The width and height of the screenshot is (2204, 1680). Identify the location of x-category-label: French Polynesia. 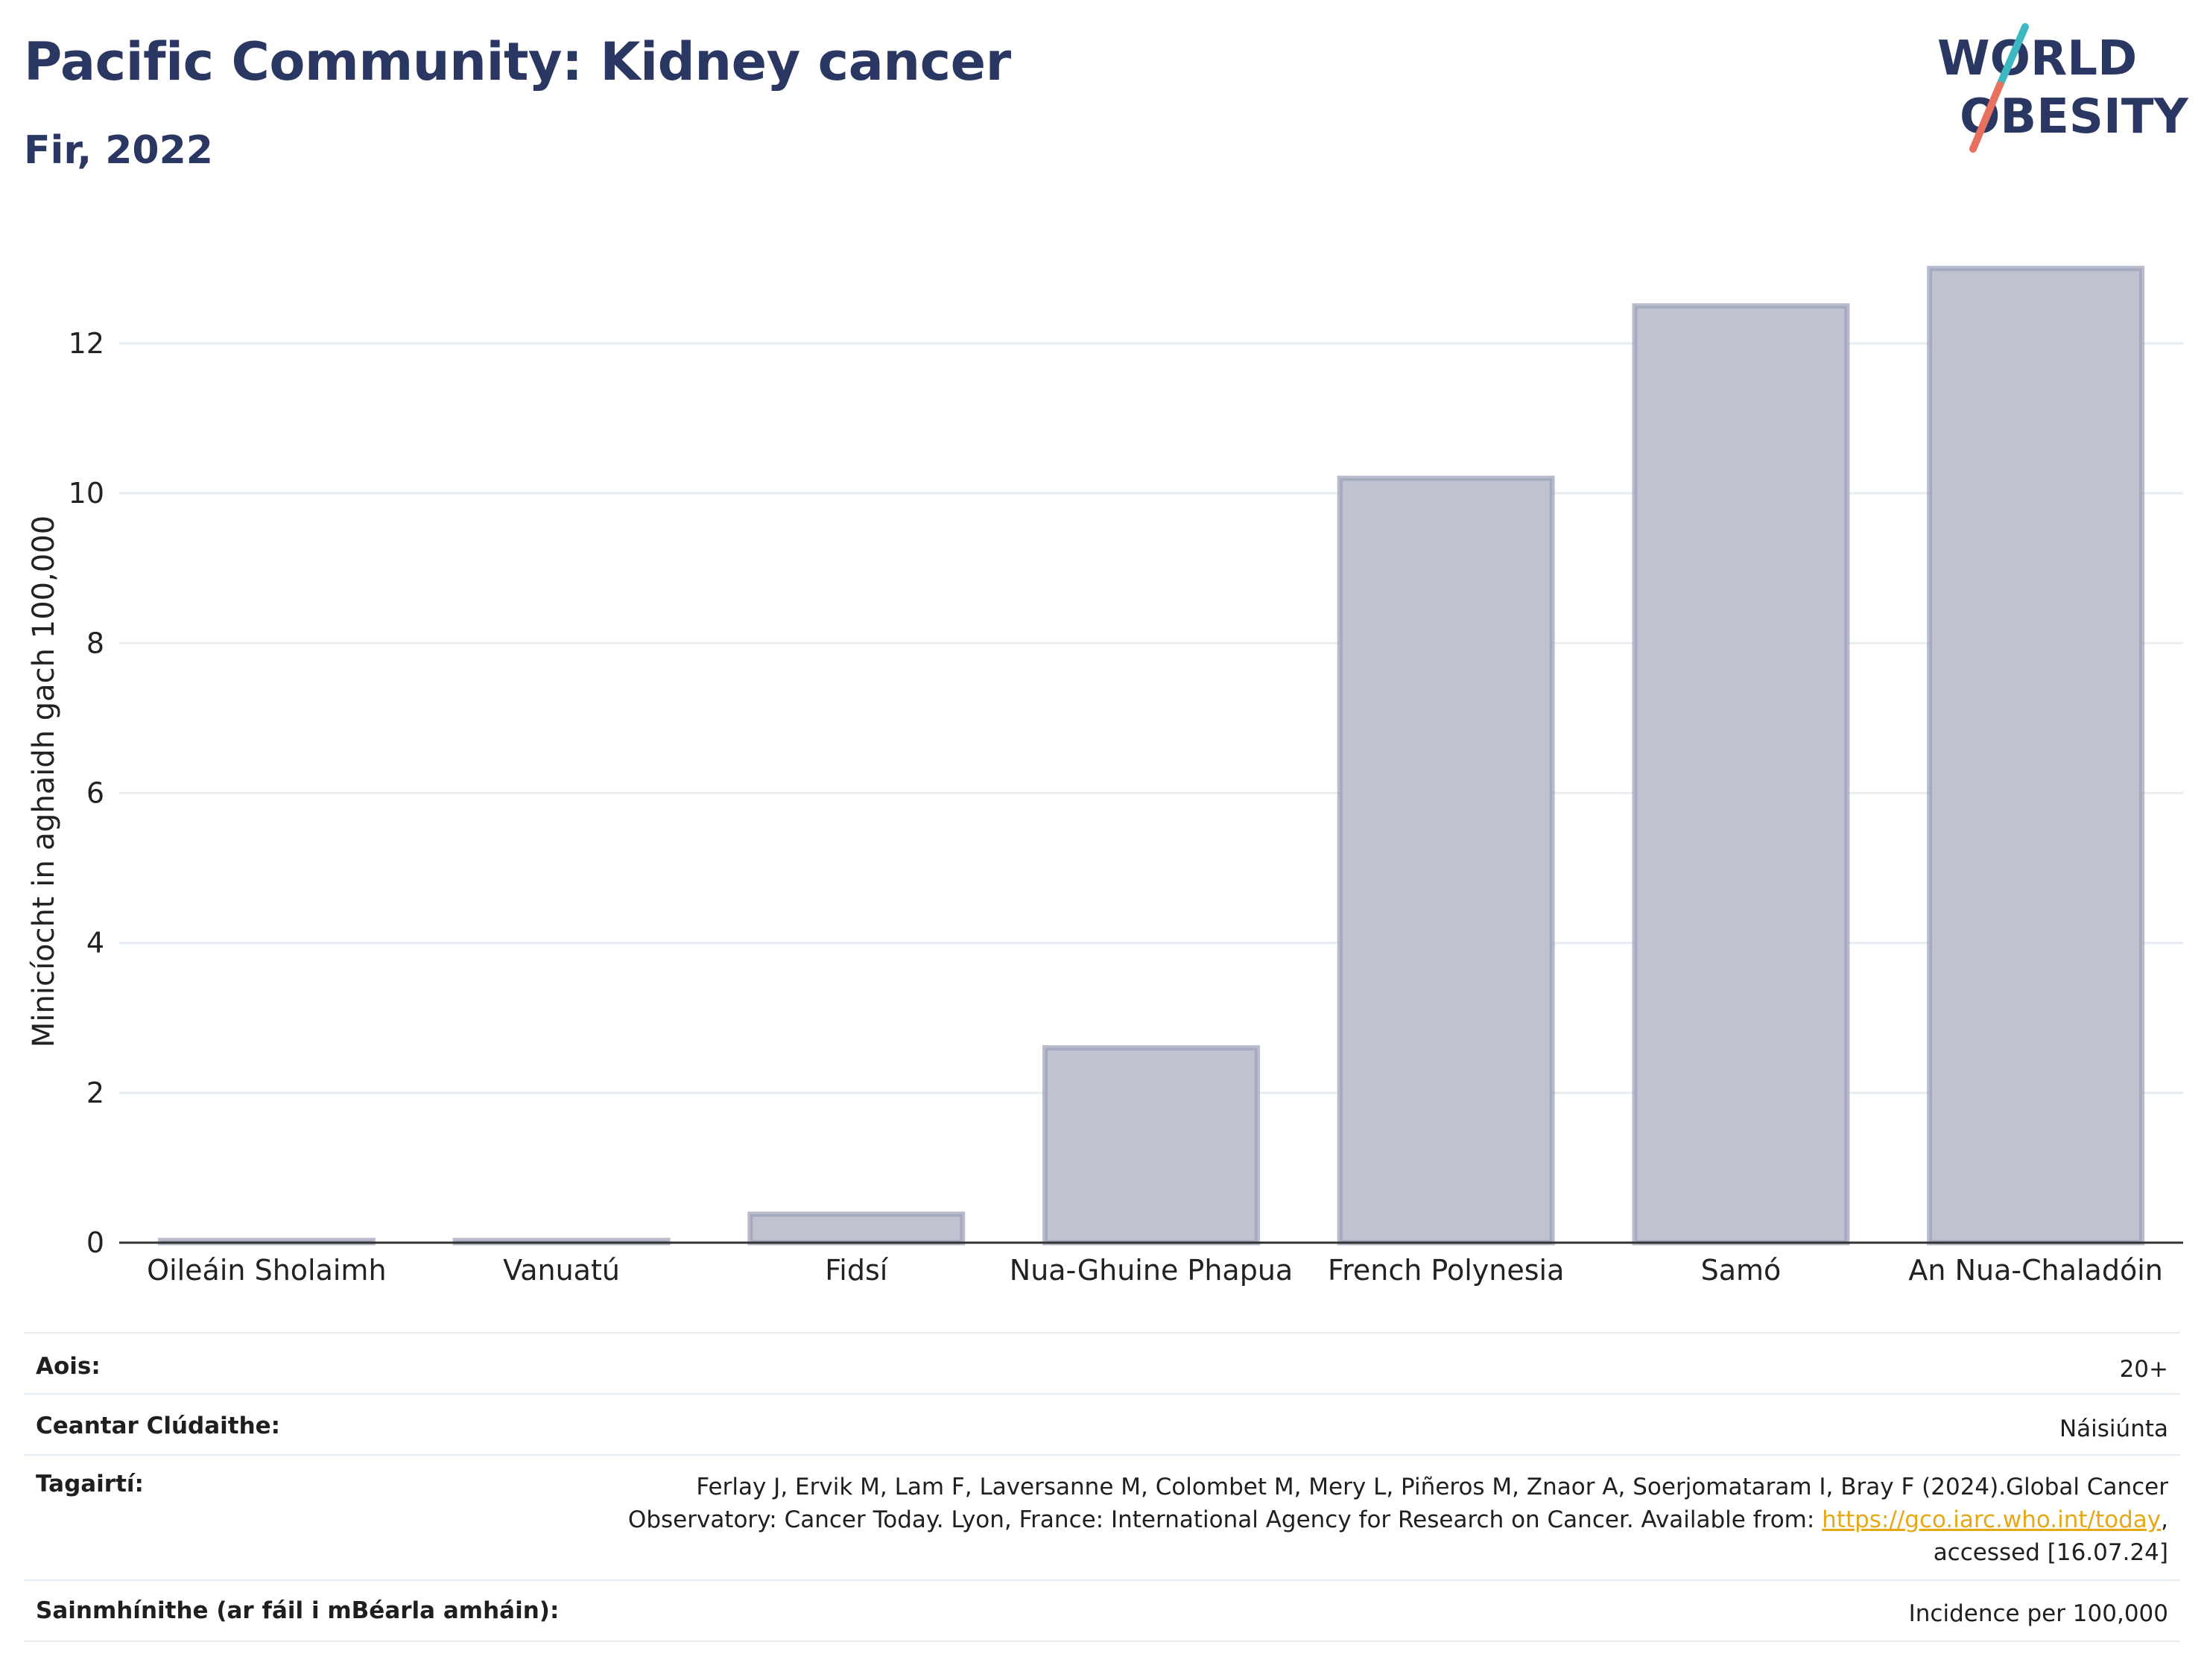
(1446, 1270).